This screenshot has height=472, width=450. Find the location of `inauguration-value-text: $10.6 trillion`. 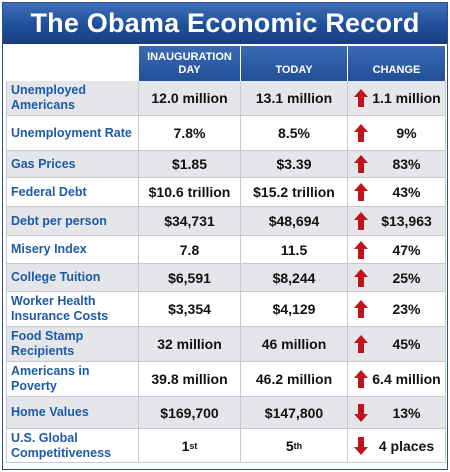

inauguration-value-text: $10.6 trillion is located at coordinates (189, 192).